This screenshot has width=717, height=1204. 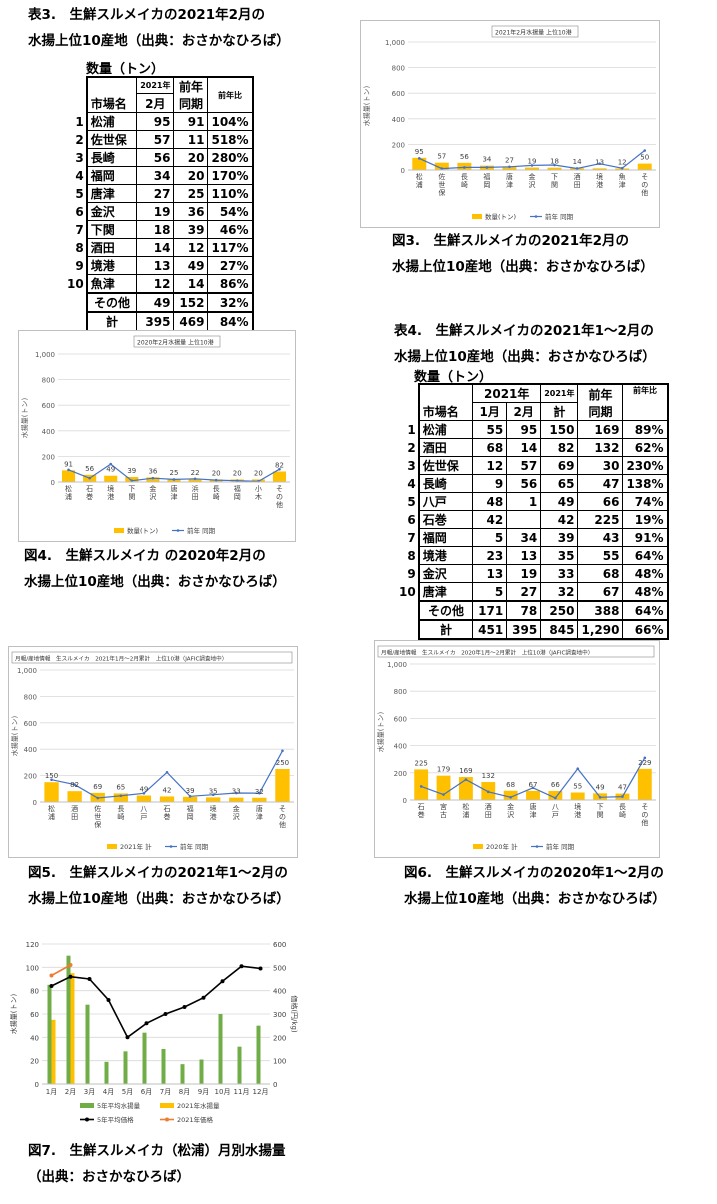 I want to click on y-tick-label: 0, so click(x=403, y=171).